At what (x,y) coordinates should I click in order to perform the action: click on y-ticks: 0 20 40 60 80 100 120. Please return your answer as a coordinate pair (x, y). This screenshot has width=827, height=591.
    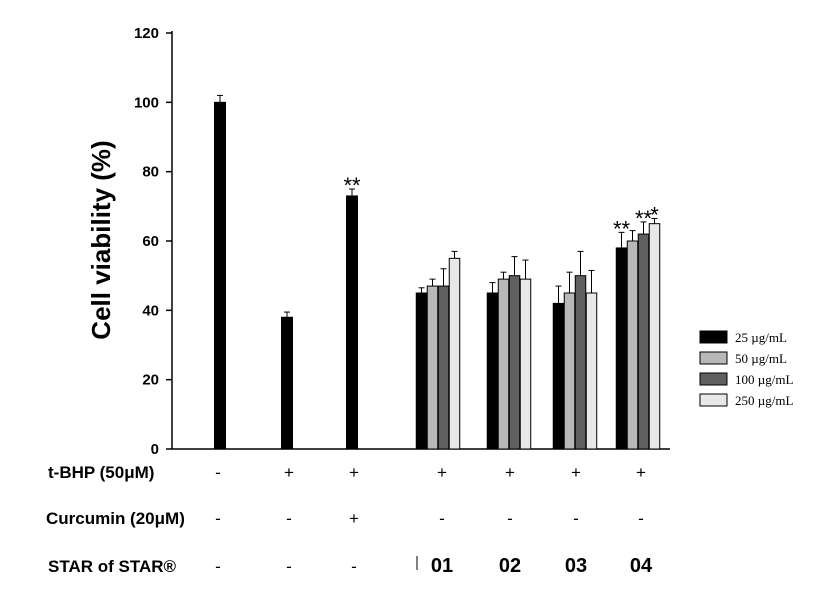
    Looking at the image, I should click on (153, 241).